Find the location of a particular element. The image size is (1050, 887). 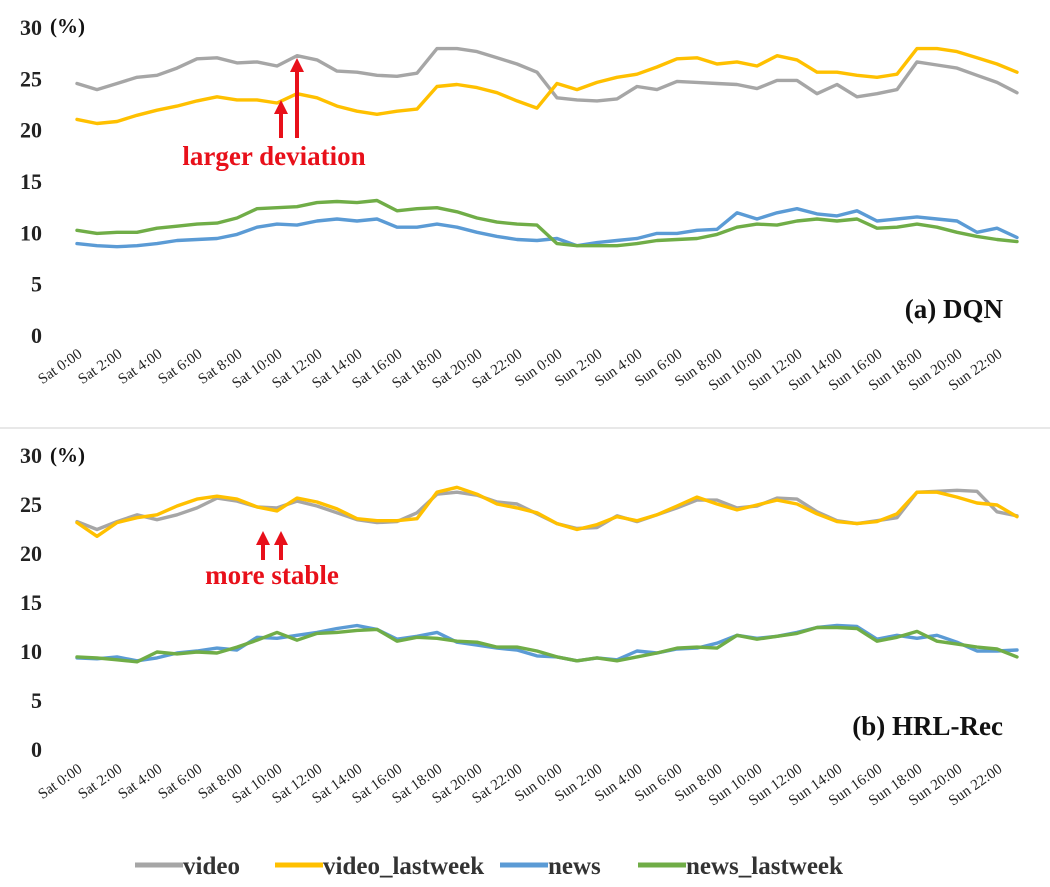

panel-a-dqn-annotation-text: larger deviation is located at coordinates (273, 156).